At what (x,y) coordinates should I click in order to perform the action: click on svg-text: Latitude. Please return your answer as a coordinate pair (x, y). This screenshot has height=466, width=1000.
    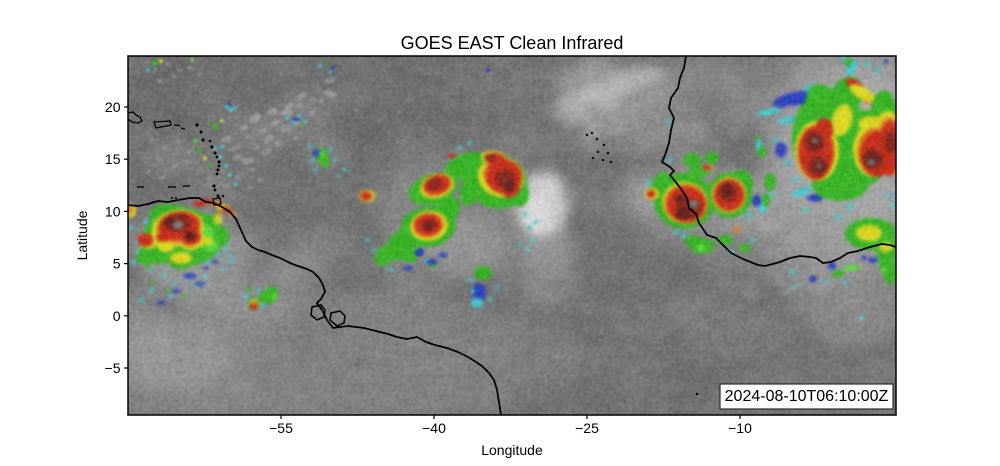
    Looking at the image, I should click on (82, 235).